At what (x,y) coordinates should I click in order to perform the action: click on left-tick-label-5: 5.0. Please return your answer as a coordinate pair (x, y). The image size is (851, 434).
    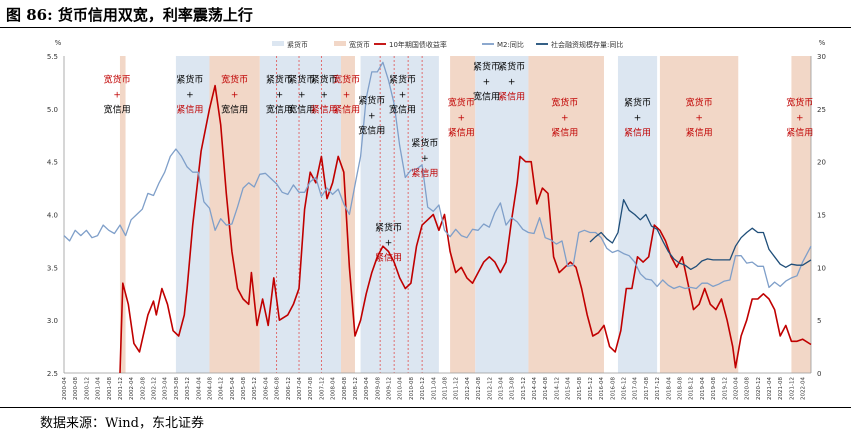
    Looking at the image, I should click on (52, 110).